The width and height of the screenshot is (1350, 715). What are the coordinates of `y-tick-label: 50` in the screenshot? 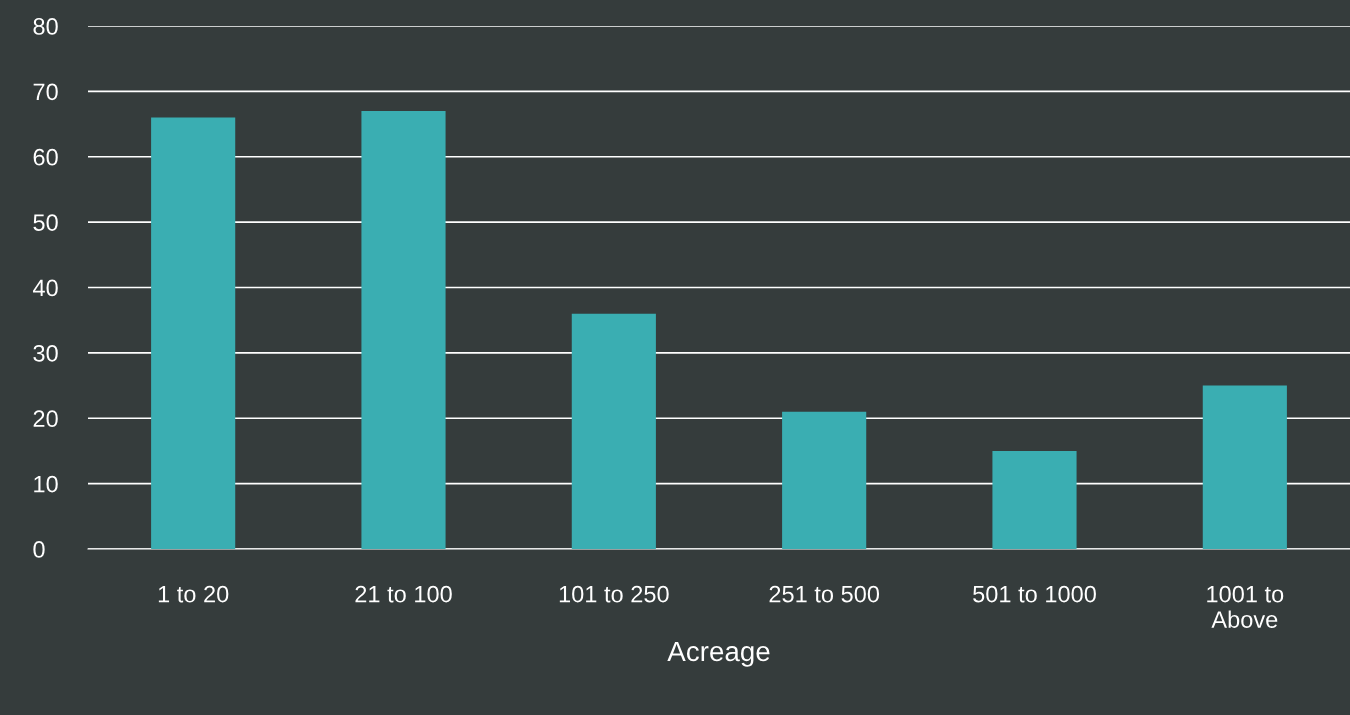 It's located at (45, 222).